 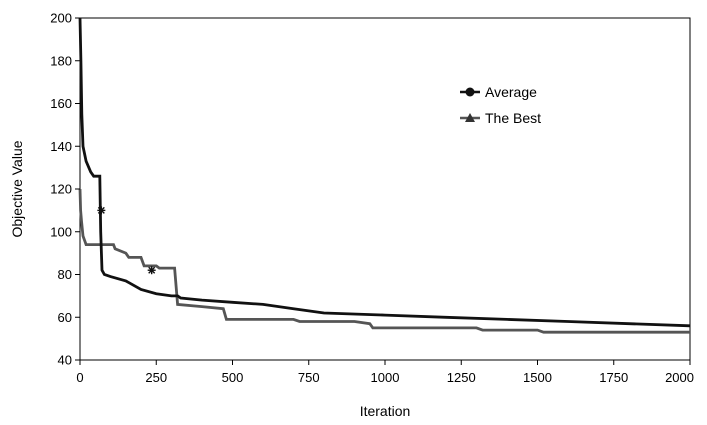 I want to click on annotation-layer, so click(x=126, y=240).